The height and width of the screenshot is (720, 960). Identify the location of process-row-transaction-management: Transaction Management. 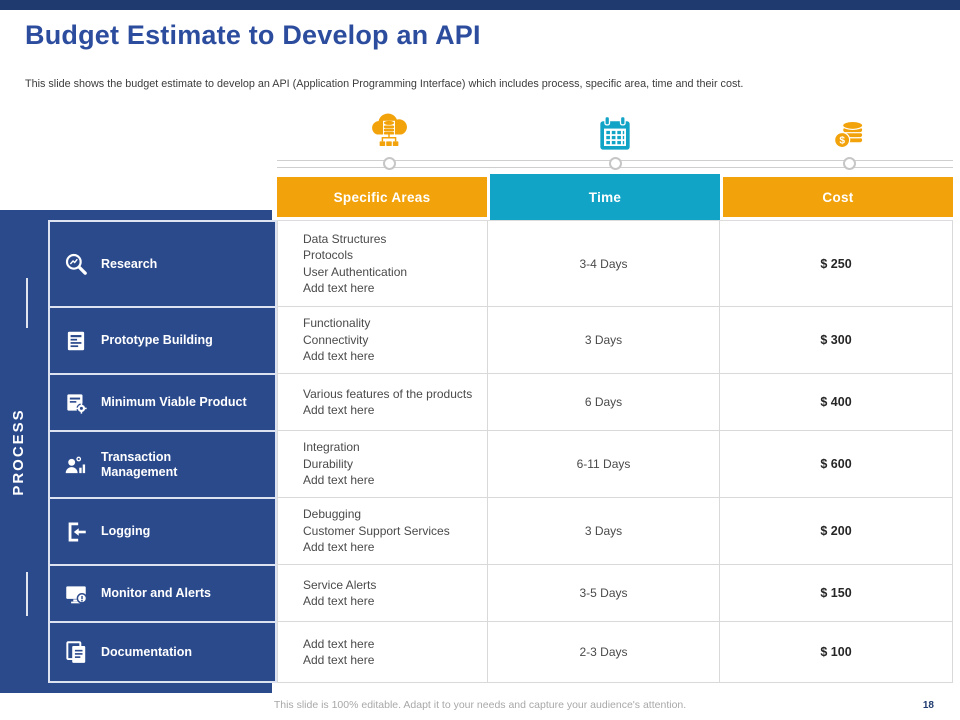
(162, 465).